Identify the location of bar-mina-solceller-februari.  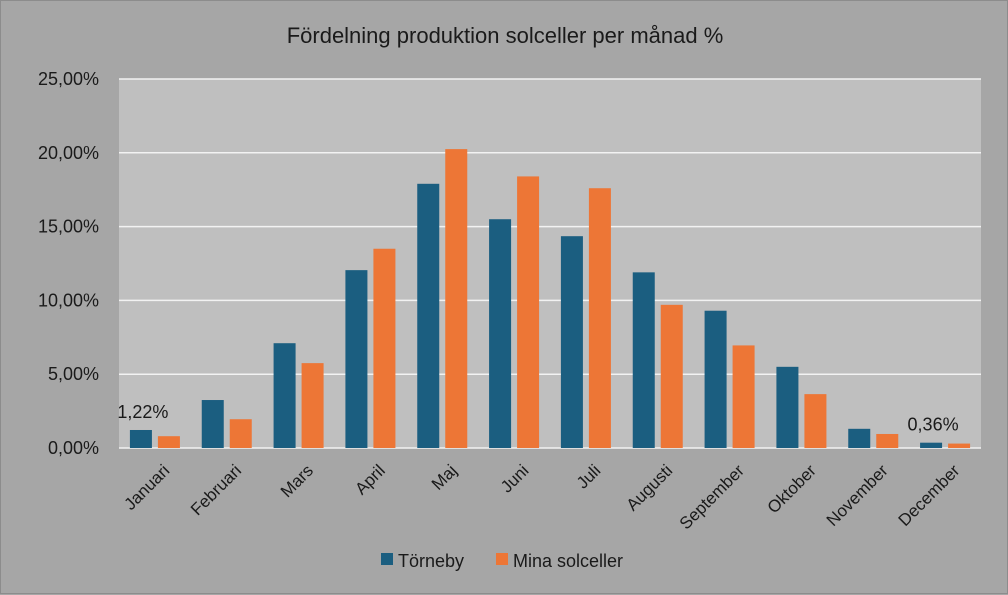
(240, 433).